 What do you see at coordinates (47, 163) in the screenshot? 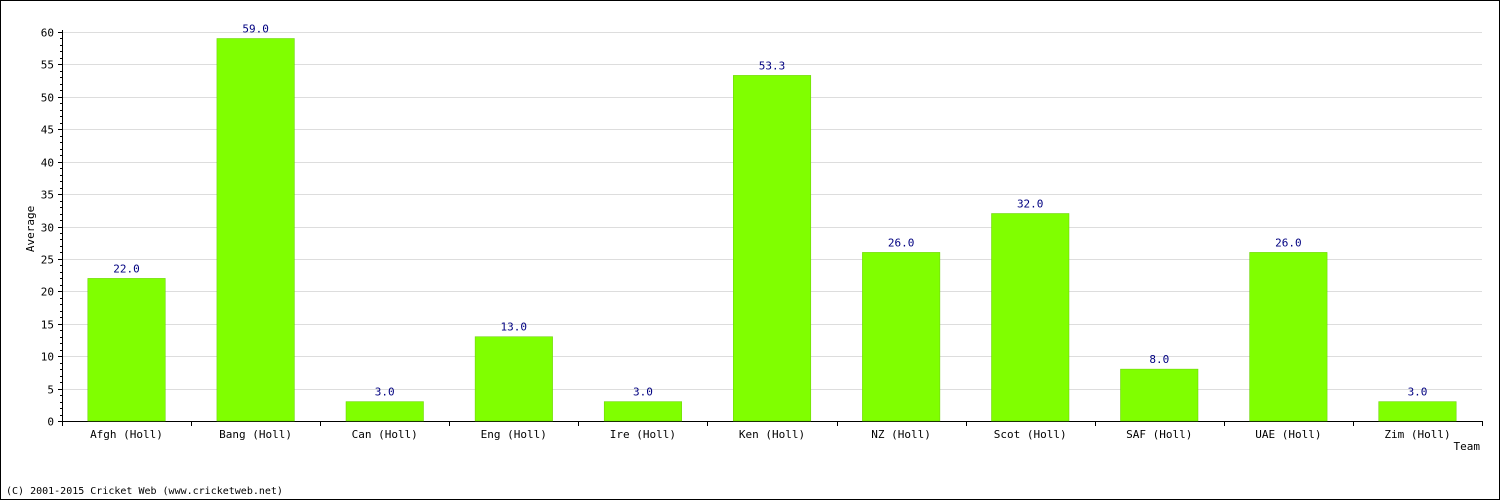
I see `y-tick-label: 40` at bounding box center [47, 163].